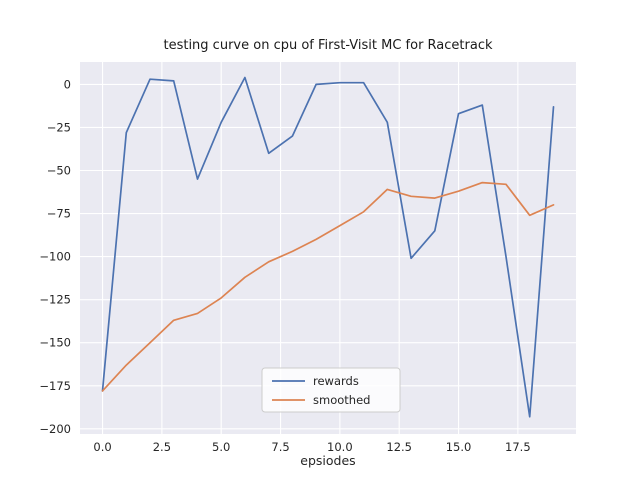  What do you see at coordinates (341, 400) in the screenshot?
I see `legend-label-smoothed: smoothed` at bounding box center [341, 400].